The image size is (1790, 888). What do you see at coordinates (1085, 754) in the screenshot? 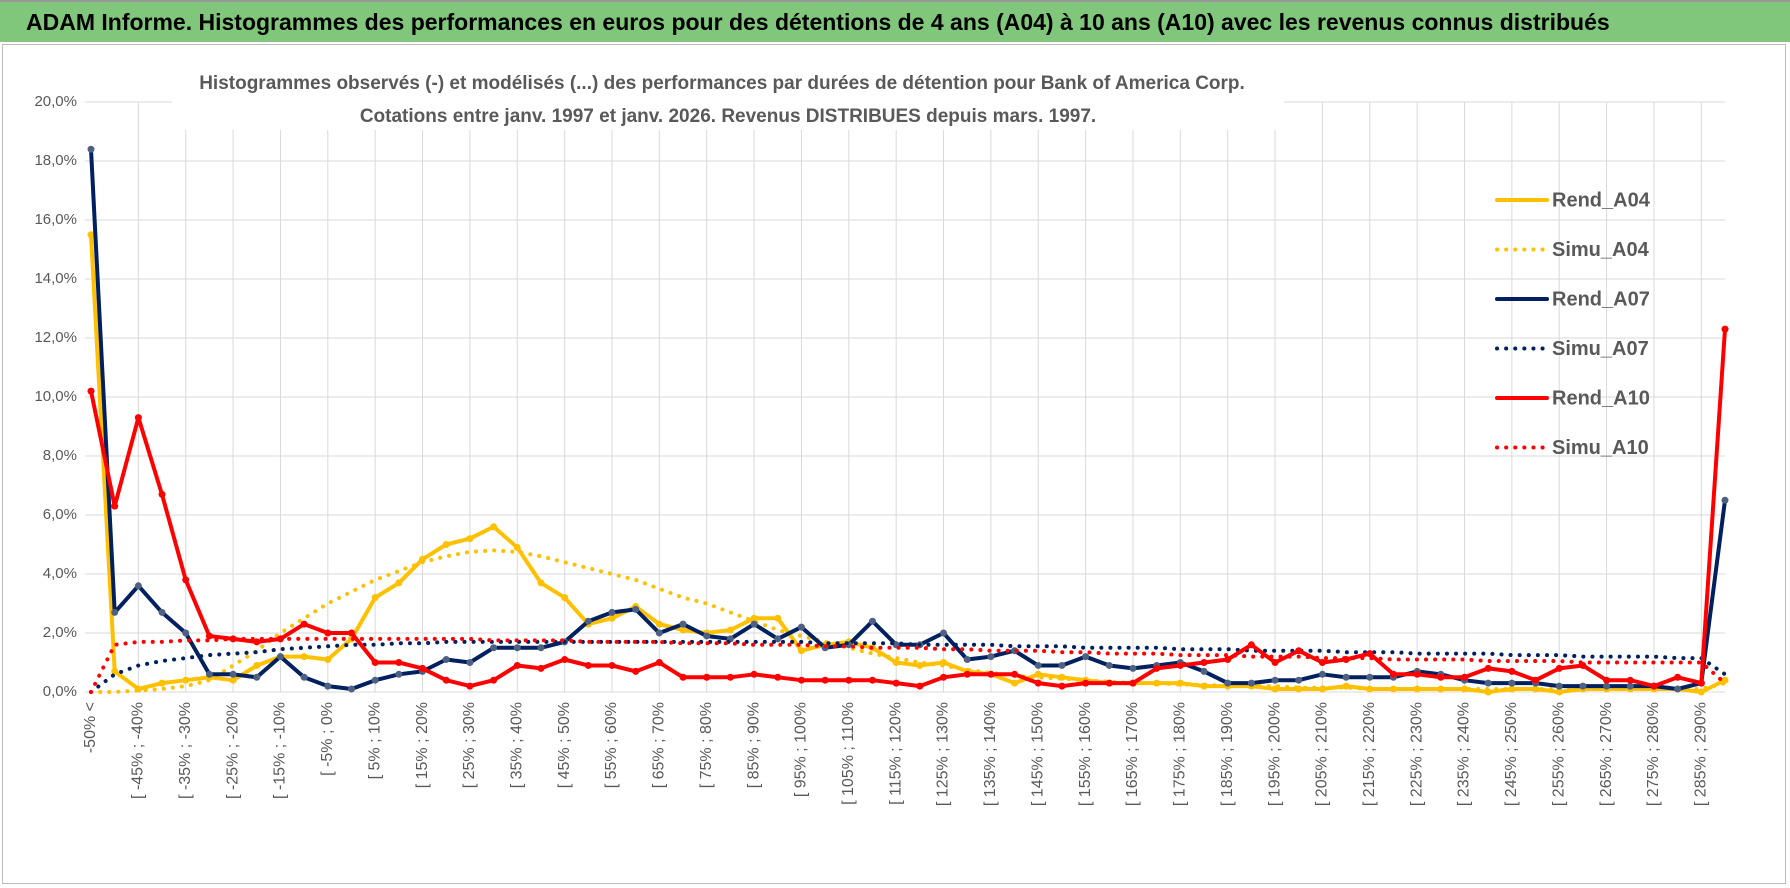
I see `x-tick-label: [ 155% ; 160%` at bounding box center [1085, 754].